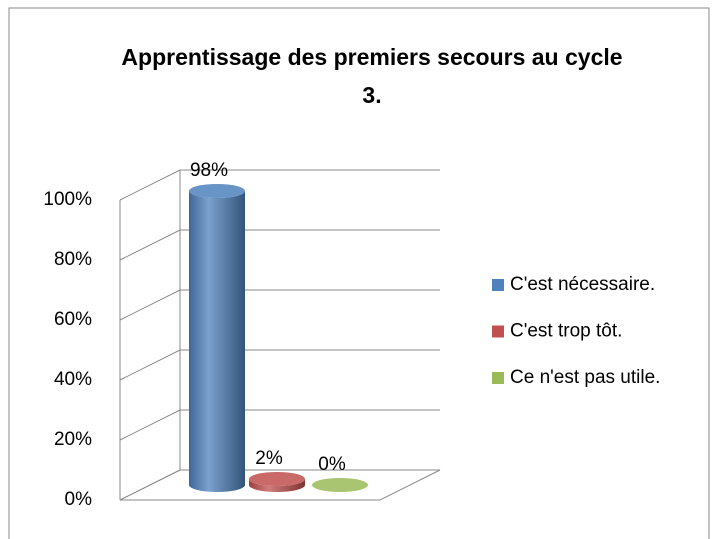 The height and width of the screenshot is (539, 718). Describe the element at coordinates (332, 464) in the screenshot. I see `value-label: 0%` at that location.